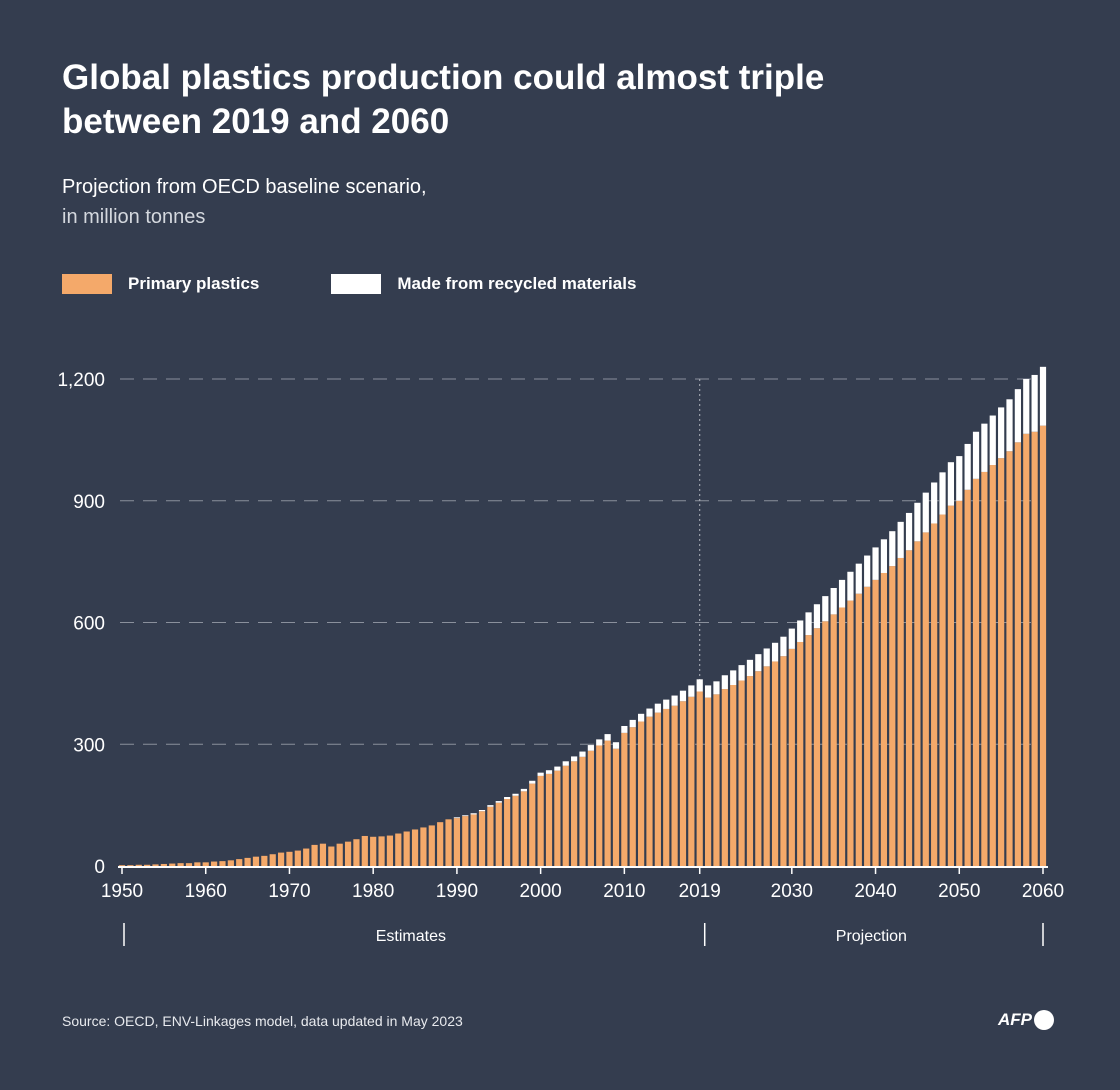 The height and width of the screenshot is (1090, 1120). Describe the element at coordinates (959, 478) in the screenshot. I see `bar-recycled-2050` at that location.